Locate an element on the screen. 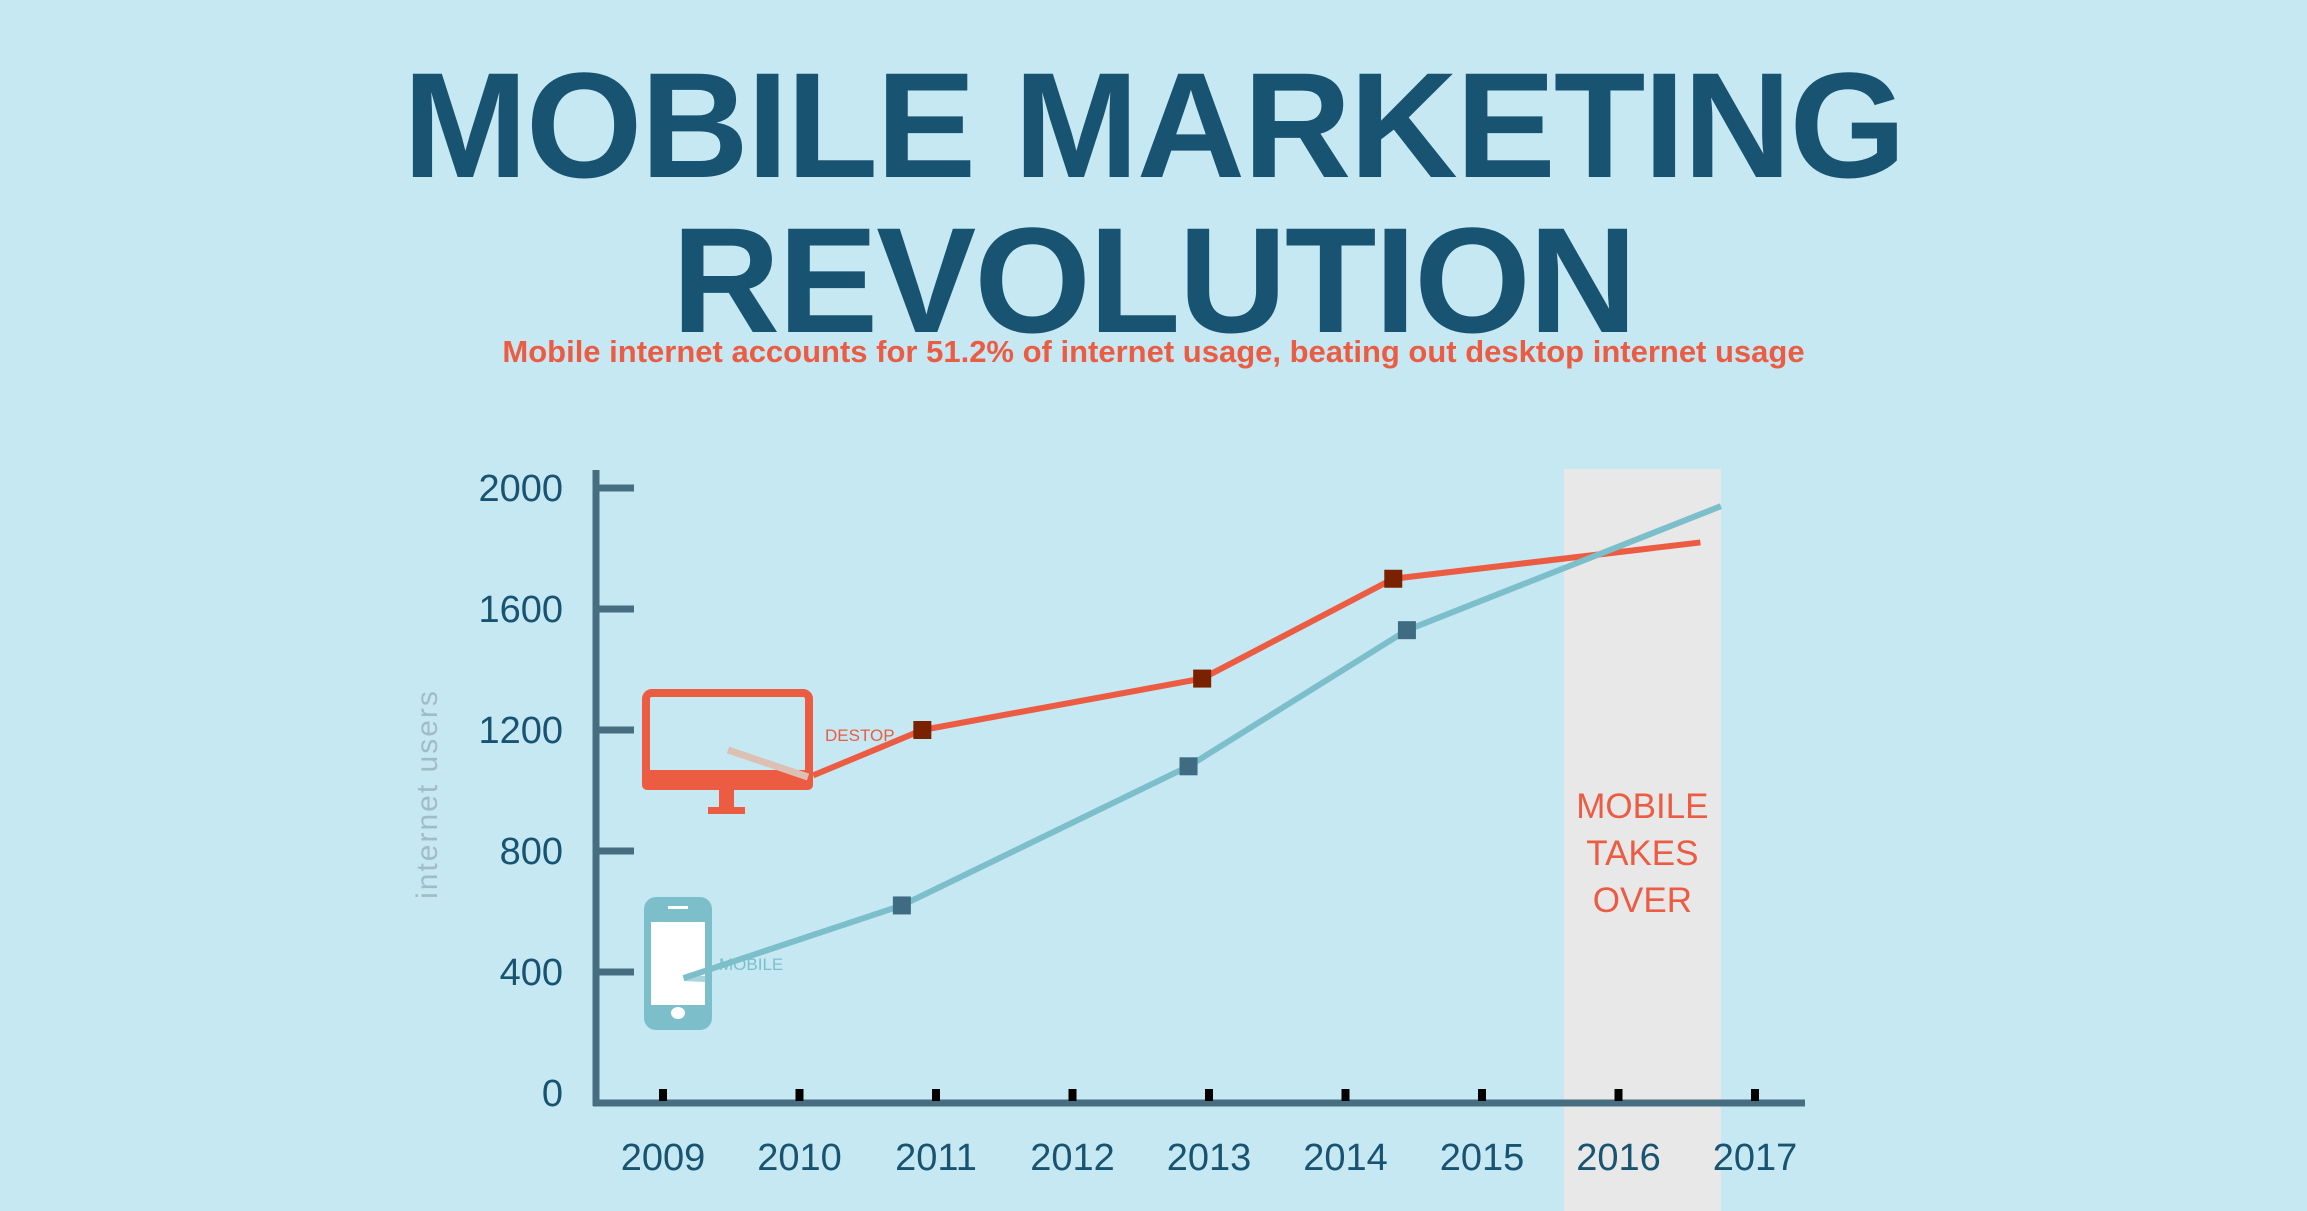 Image resolution: width=2307 pixels, height=1211 pixels. highlight-band is located at coordinates (1642, 840).